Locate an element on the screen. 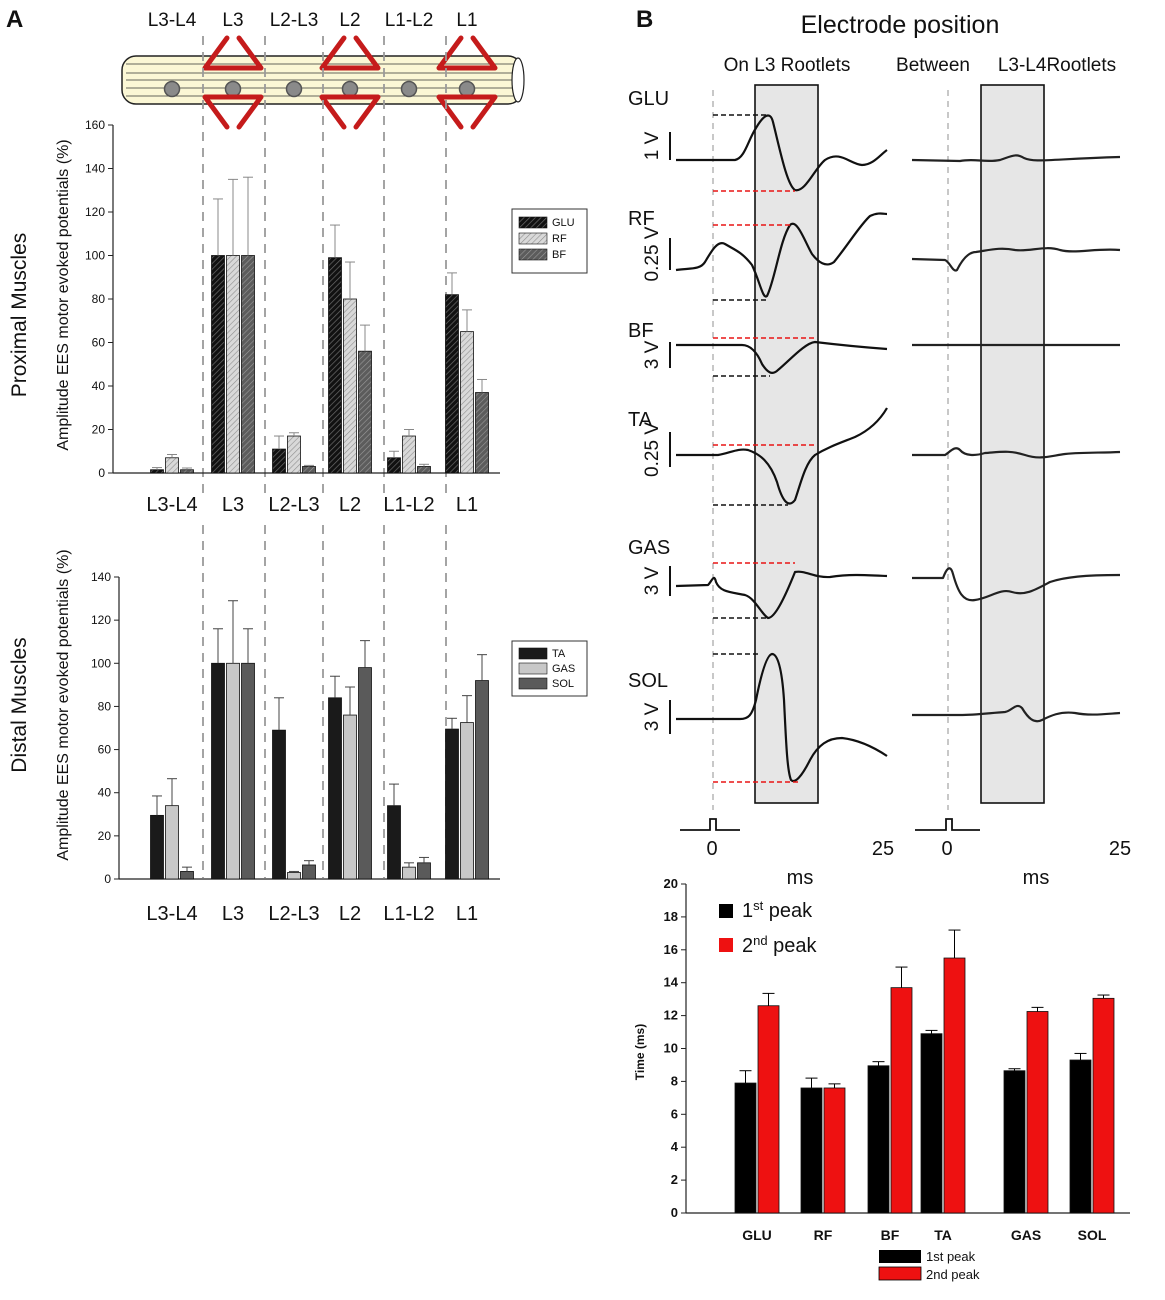  proximal-bar-BF-L1-L2 is located at coordinates (424, 470).